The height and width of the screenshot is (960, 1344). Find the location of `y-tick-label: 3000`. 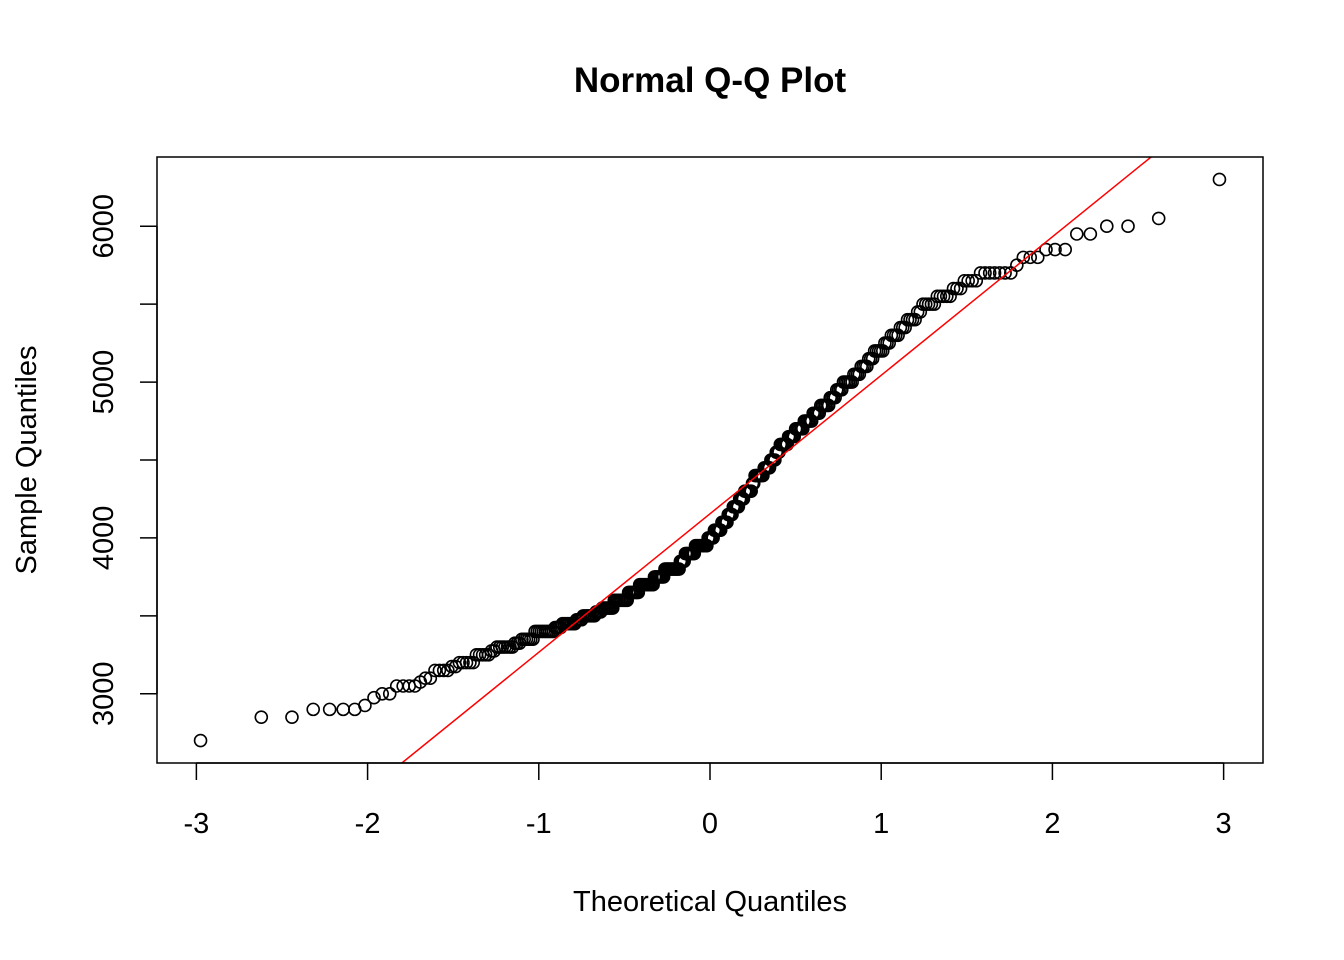

y-tick-label: 3000 is located at coordinates (104, 694).